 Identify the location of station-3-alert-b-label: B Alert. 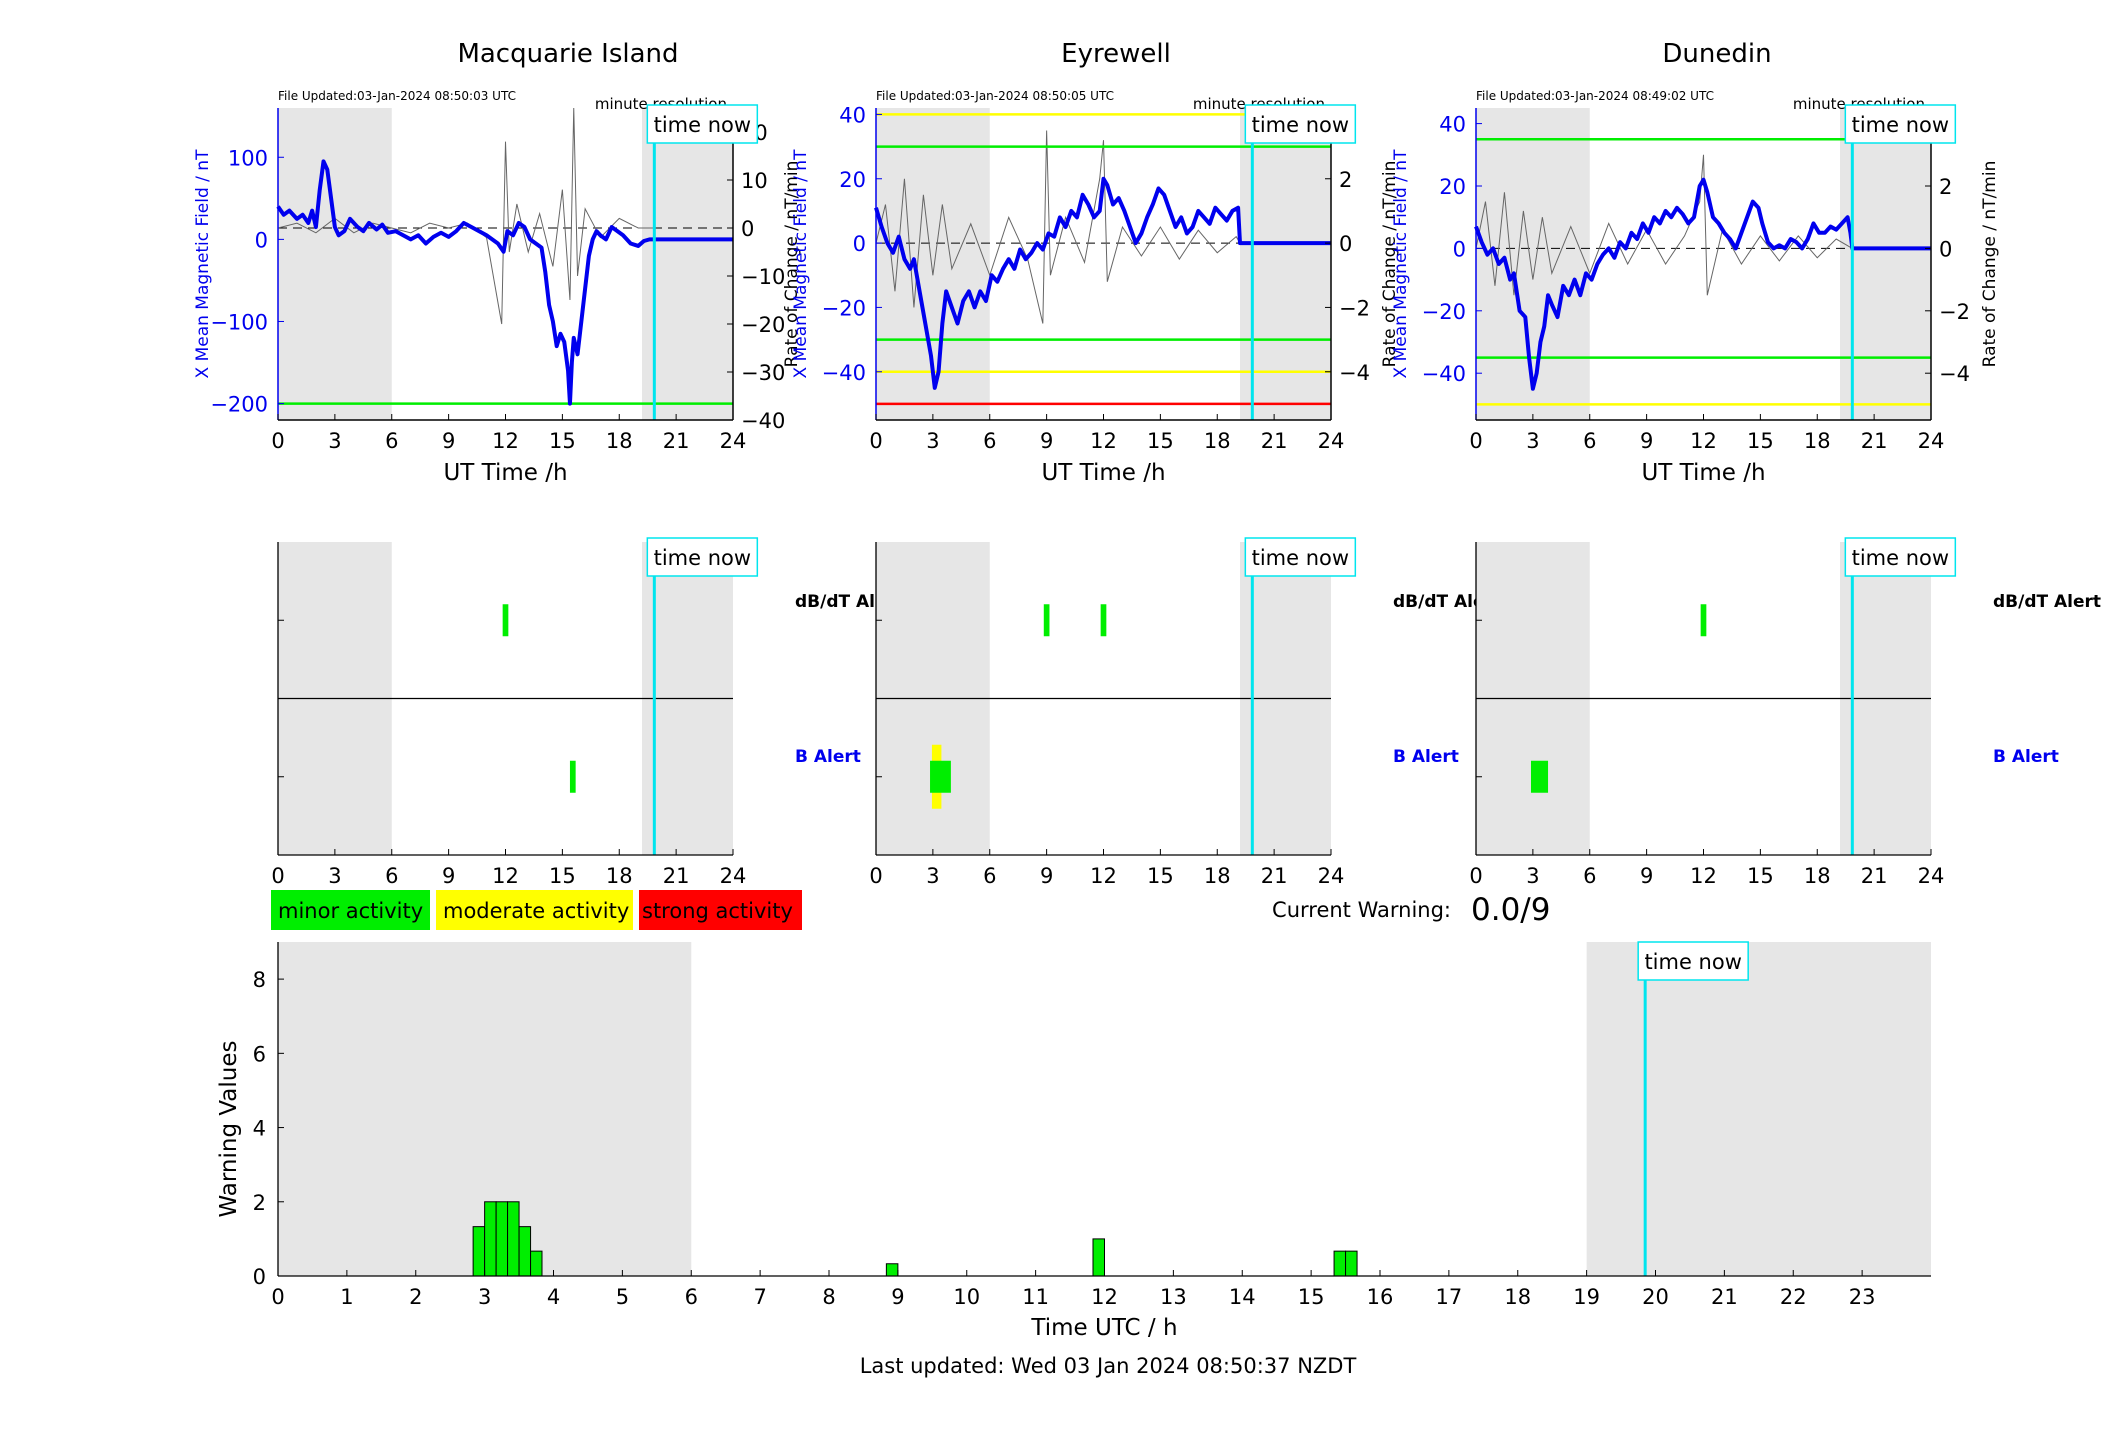
(2026, 757).